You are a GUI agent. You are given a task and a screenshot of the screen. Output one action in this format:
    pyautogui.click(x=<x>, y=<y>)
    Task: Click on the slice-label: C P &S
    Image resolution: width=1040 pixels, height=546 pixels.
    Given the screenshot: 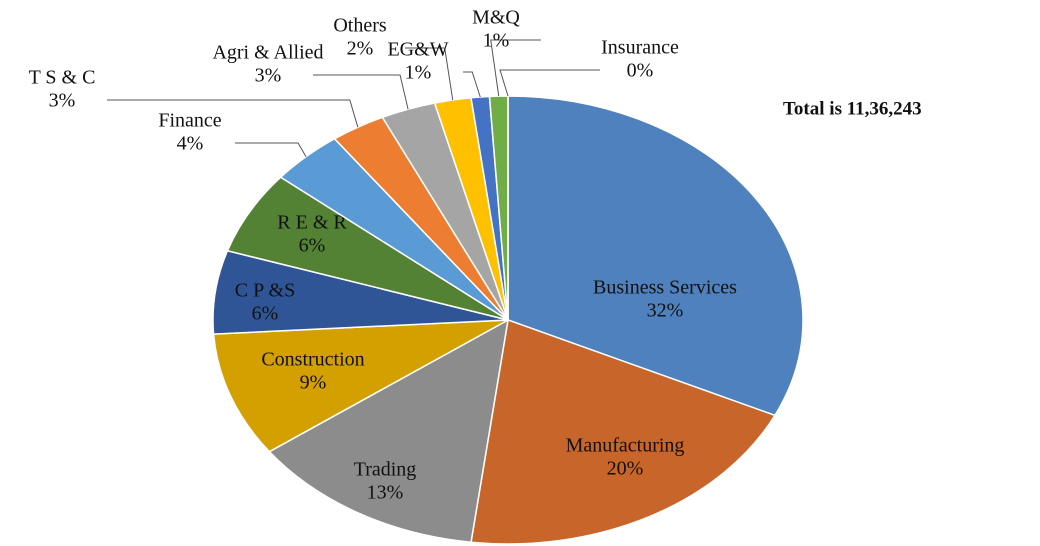 What is the action you would take?
    pyautogui.click(x=265, y=291)
    